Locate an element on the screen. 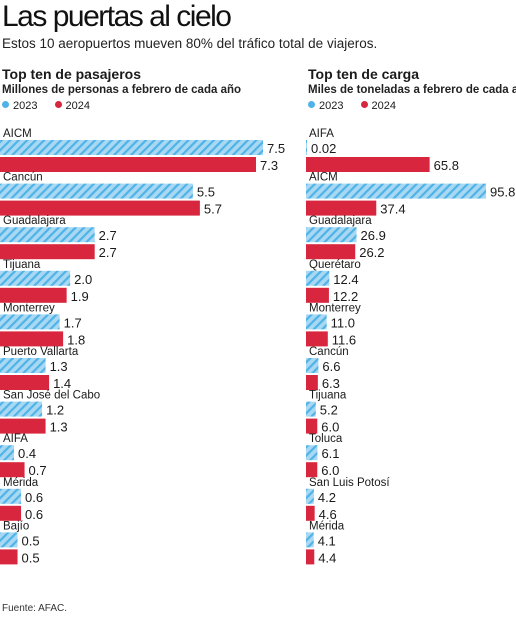 This screenshot has height=620, width=516. value-label-2023: 1.7 is located at coordinates (73, 322).